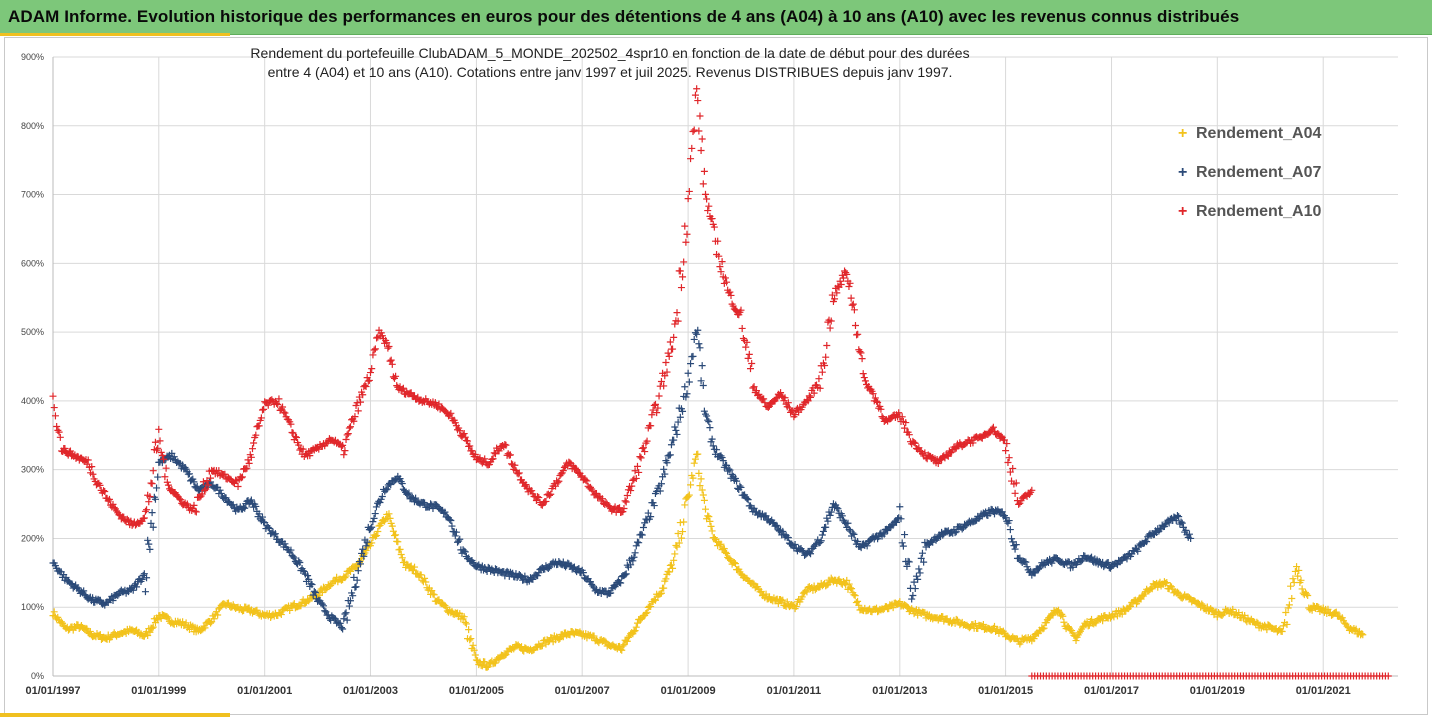 The height and width of the screenshot is (719, 1432). What do you see at coordinates (1323, 691) in the screenshot?
I see `x-tick-label: 01/01/2021` at bounding box center [1323, 691].